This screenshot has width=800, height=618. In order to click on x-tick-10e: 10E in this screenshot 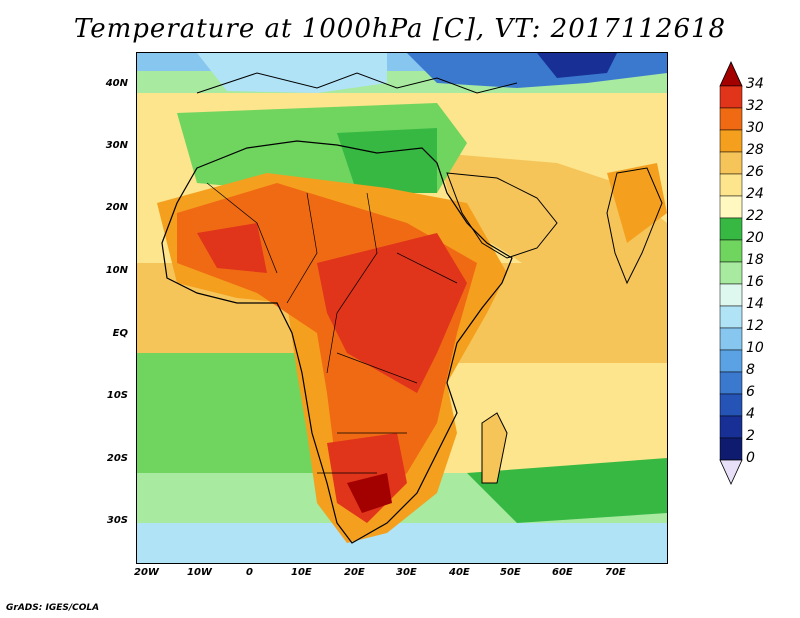, I will do `click(301, 572)`.